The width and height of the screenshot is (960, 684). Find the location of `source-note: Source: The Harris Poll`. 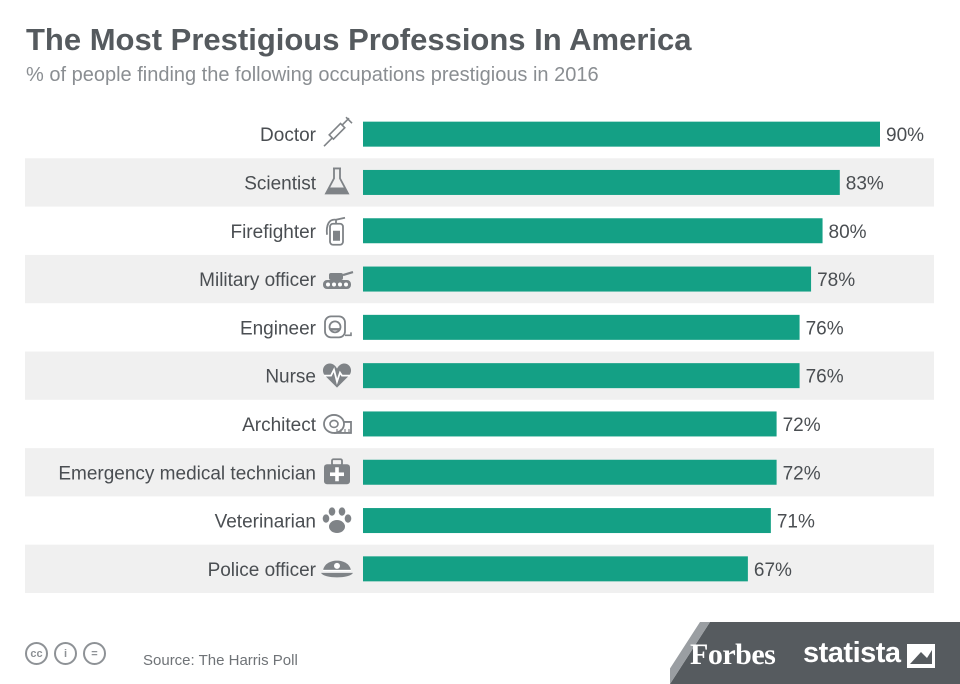

source-note: Source: The Harris Poll is located at coordinates (220, 660).